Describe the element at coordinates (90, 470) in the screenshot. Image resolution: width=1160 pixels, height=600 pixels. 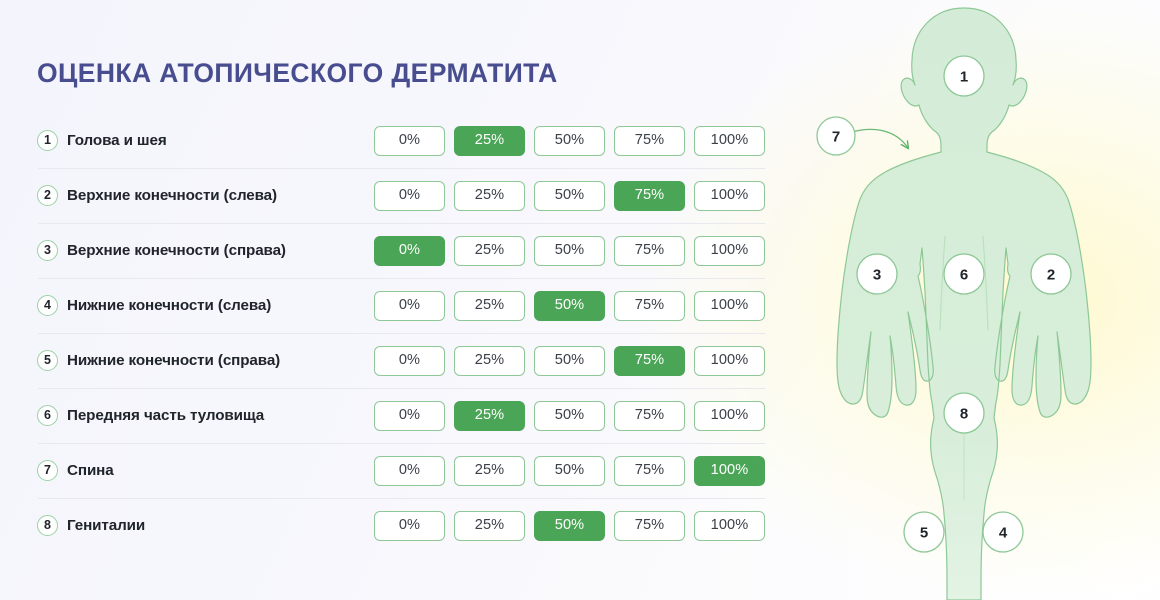
I see `row-label-text: Спина` at that location.